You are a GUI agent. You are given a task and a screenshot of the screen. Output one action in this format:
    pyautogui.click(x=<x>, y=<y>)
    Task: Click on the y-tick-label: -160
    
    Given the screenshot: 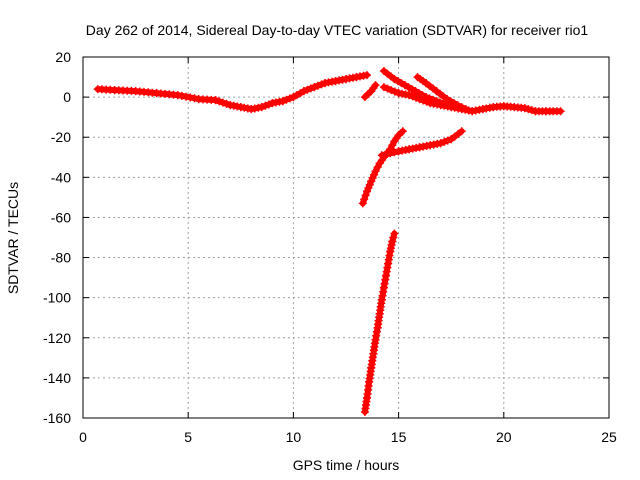 What is the action you would take?
    pyautogui.click(x=57, y=418)
    